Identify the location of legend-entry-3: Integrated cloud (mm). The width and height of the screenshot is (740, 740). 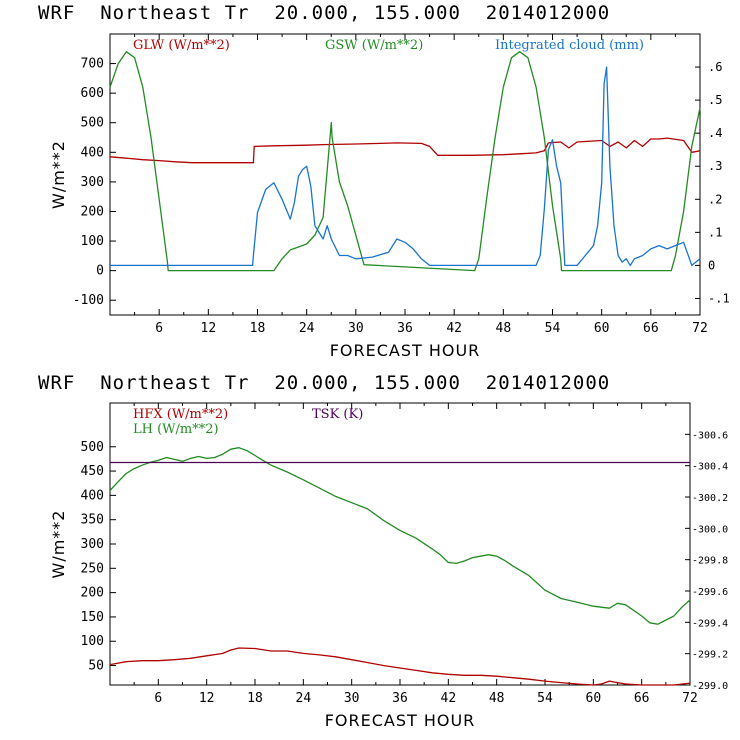
(569, 45).